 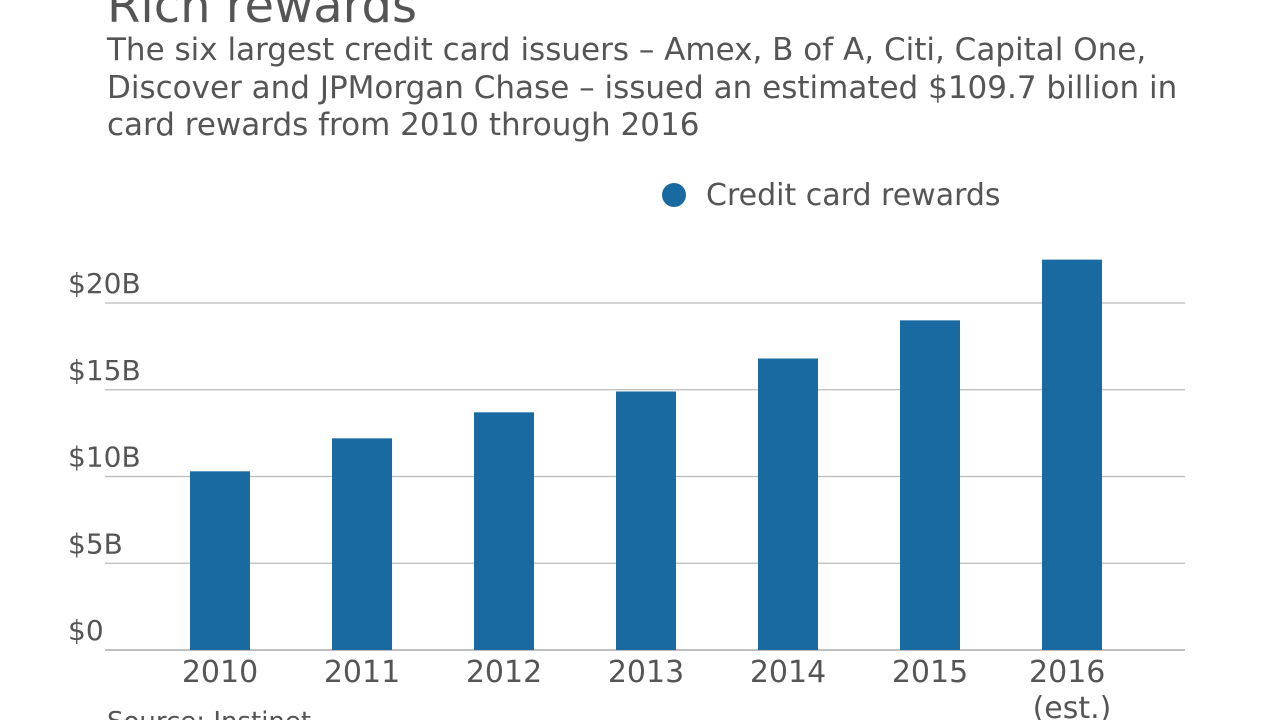 I want to click on y-tick-label: $20B, so click(x=104, y=283).